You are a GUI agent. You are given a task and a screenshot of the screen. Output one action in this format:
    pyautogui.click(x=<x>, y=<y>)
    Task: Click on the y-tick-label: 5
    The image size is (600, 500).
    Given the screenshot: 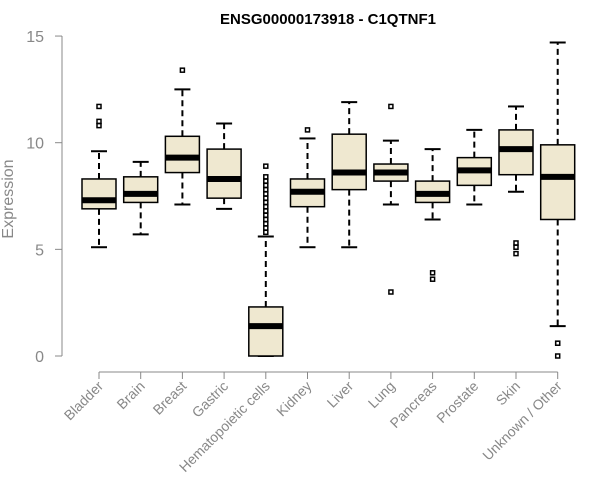 What is the action you would take?
    pyautogui.click(x=39, y=250)
    